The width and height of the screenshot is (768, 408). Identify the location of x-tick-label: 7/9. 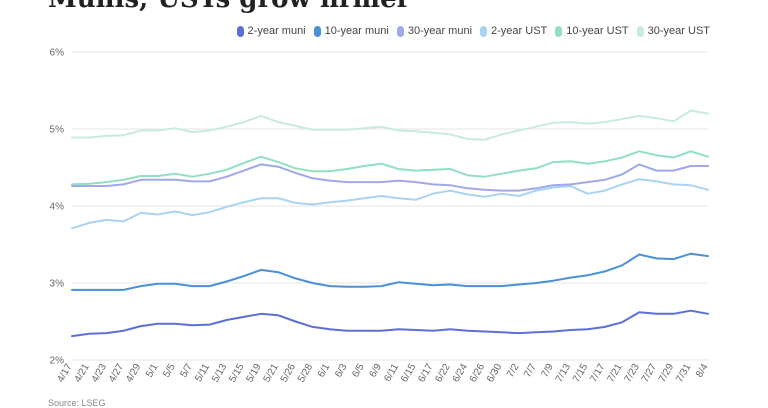
(547, 371).